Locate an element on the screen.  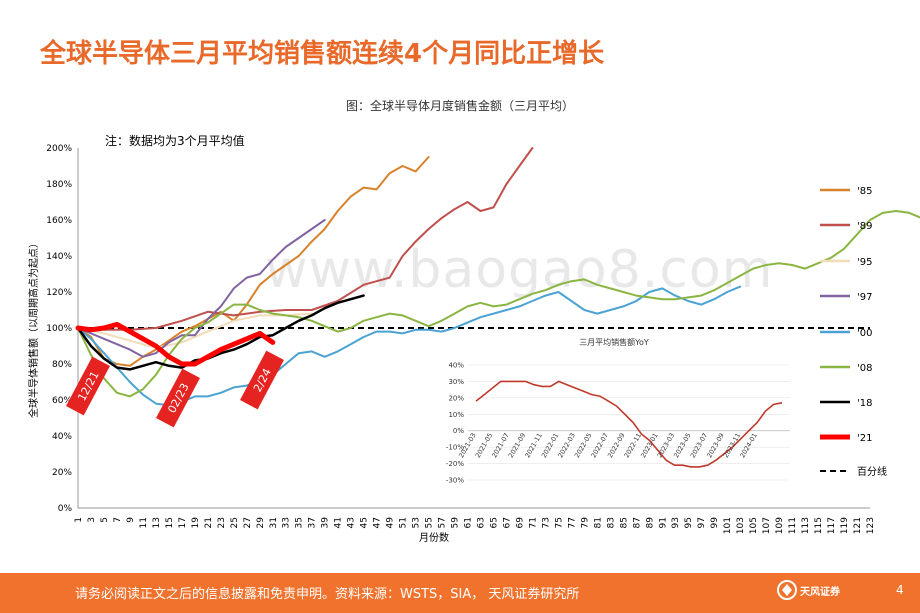
inset-y-tick-label: 0% is located at coordinates (458, 431).